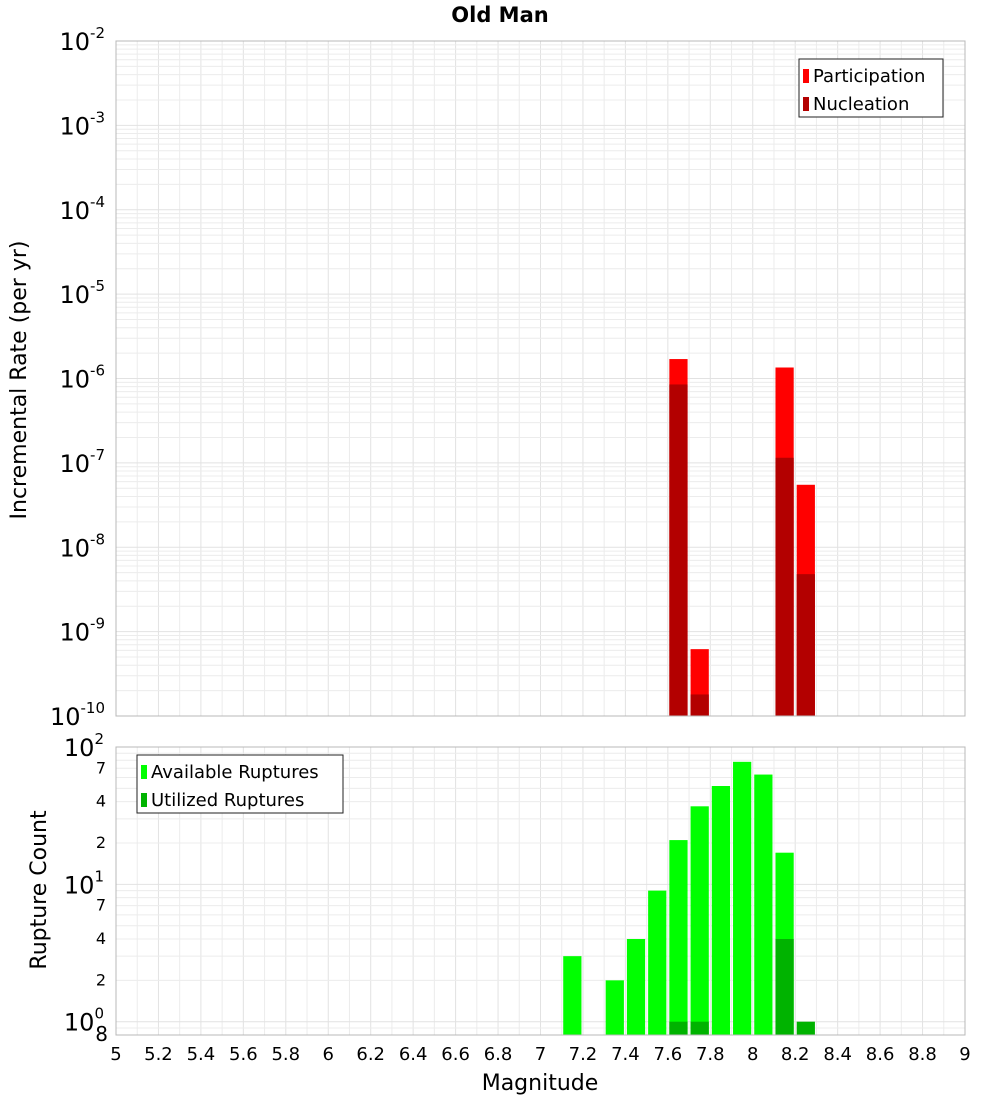 The height and width of the screenshot is (1100, 1000). I want to click on chart-title: Old Man, so click(499, 15).